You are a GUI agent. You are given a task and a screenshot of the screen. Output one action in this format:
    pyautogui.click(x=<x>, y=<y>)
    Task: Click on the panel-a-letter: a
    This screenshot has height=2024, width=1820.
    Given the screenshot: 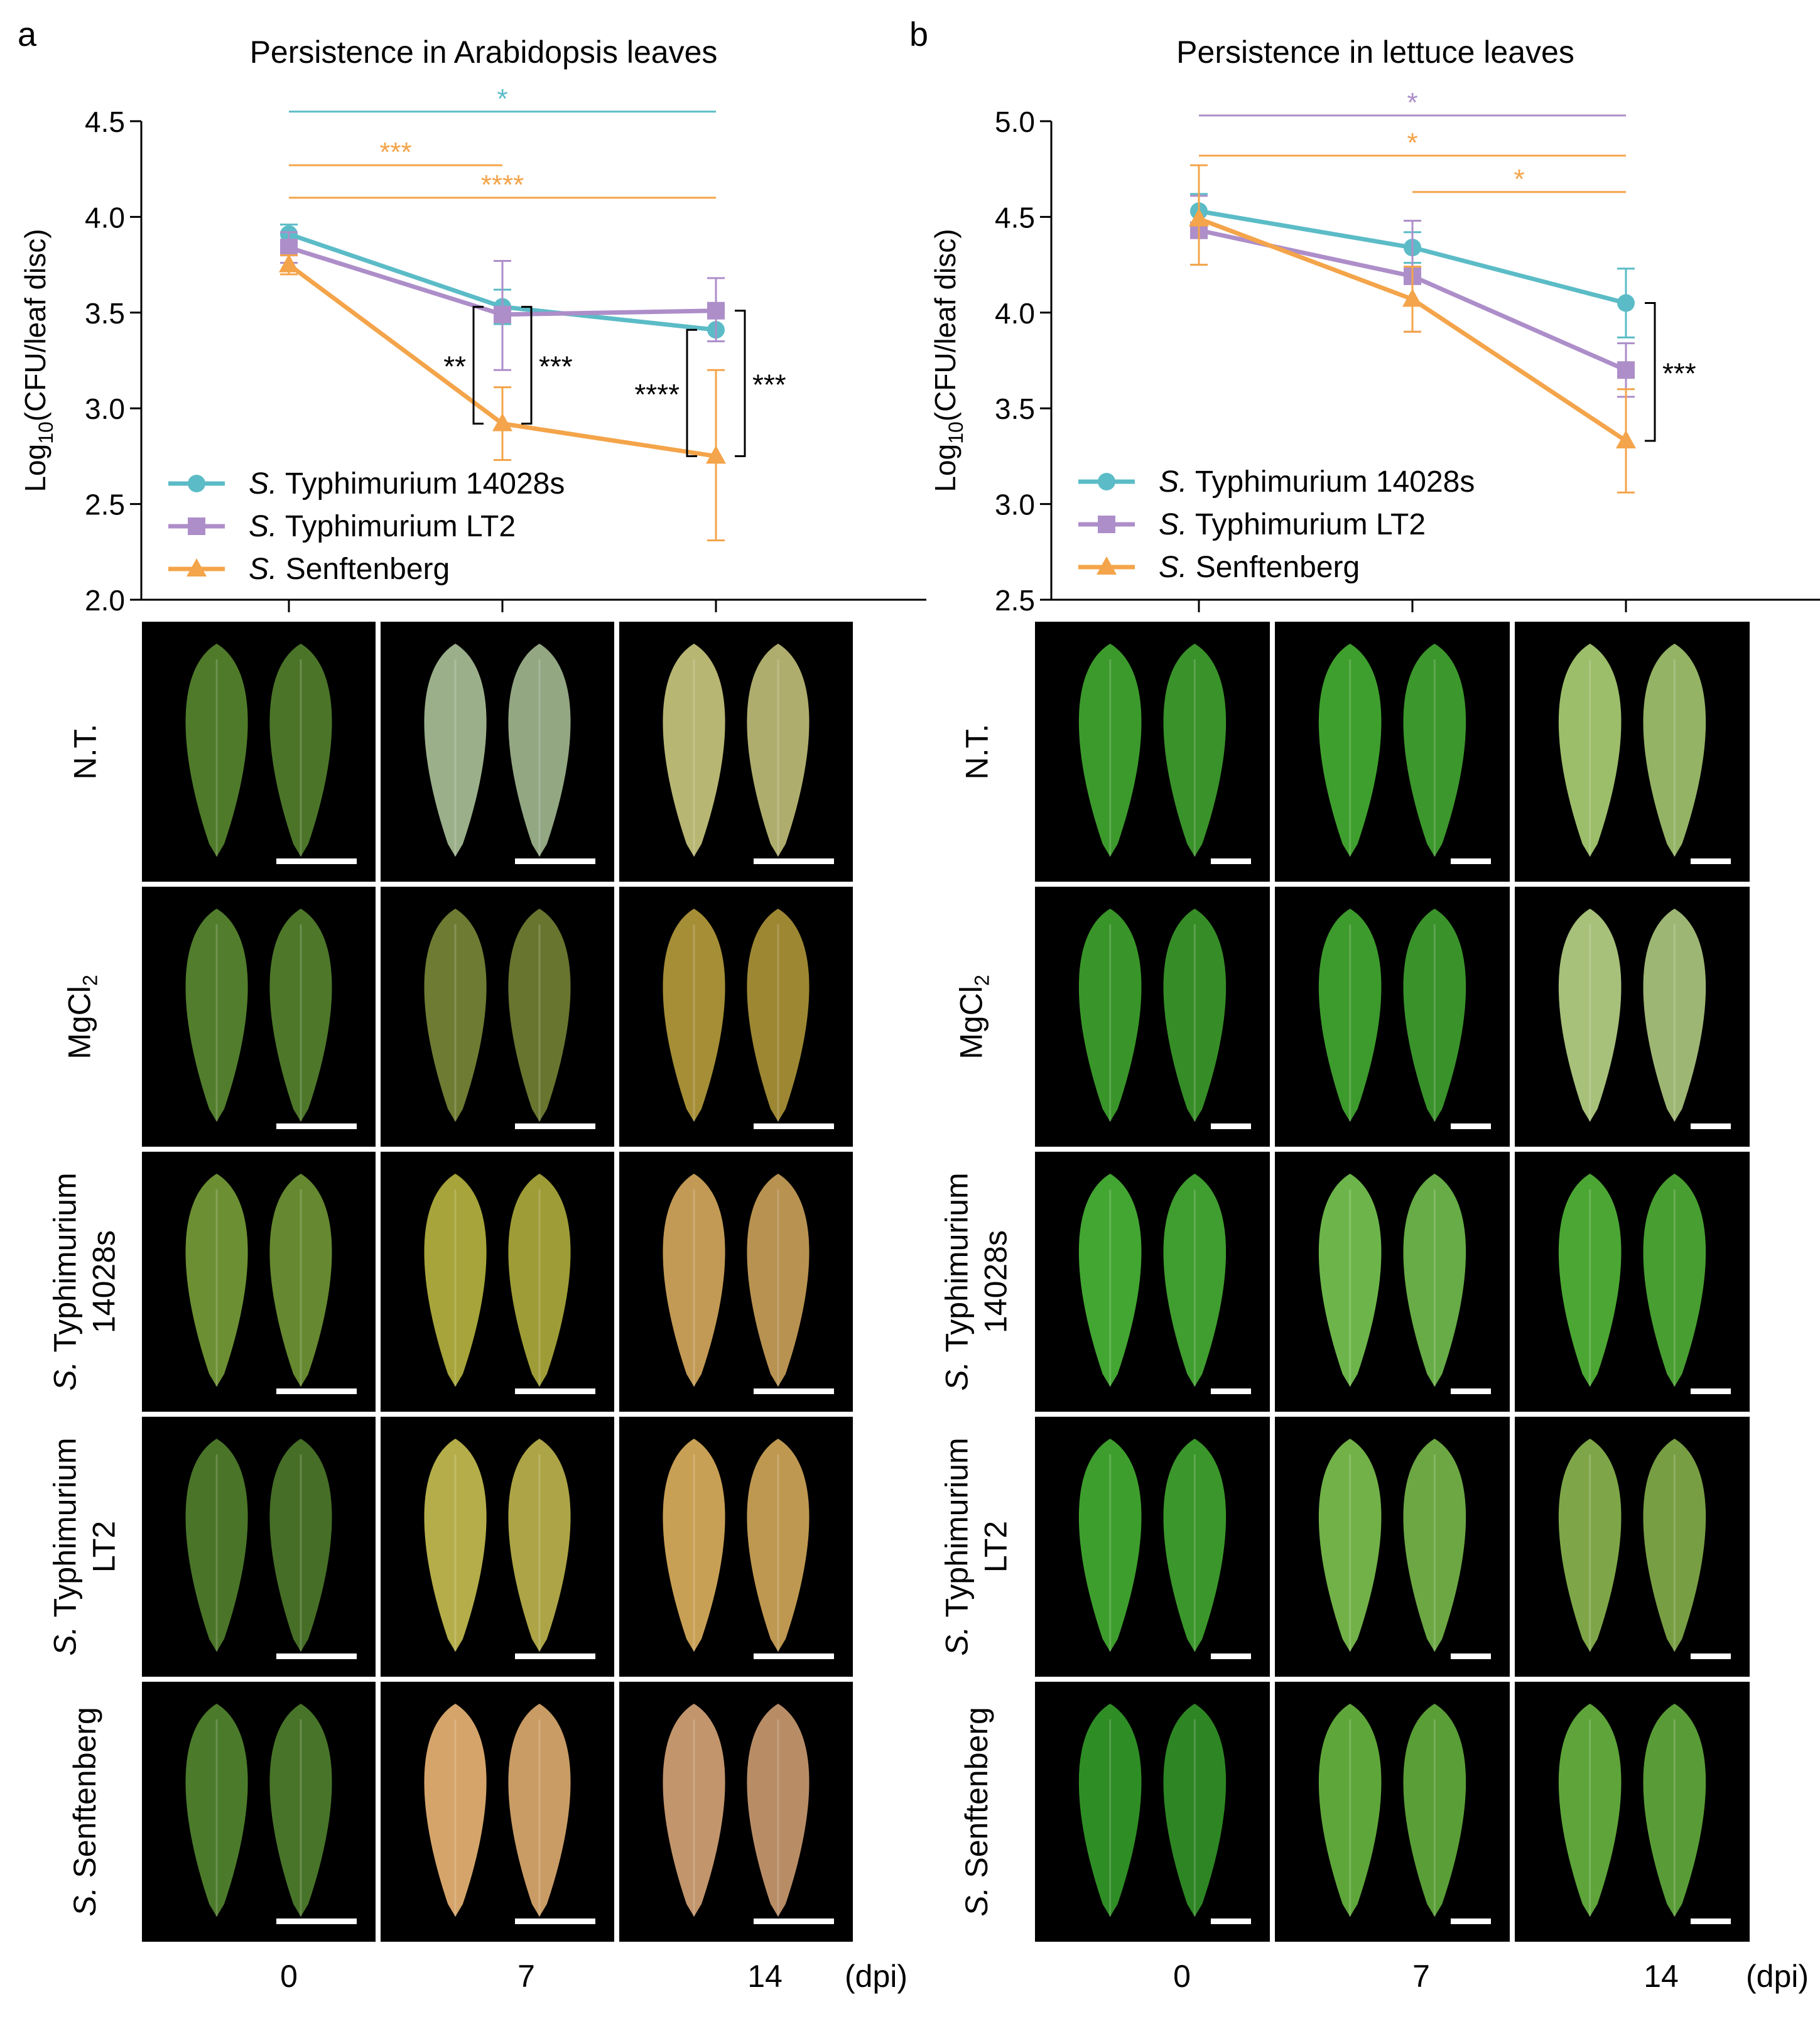 What is the action you would take?
    pyautogui.click(x=27, y=34)
    